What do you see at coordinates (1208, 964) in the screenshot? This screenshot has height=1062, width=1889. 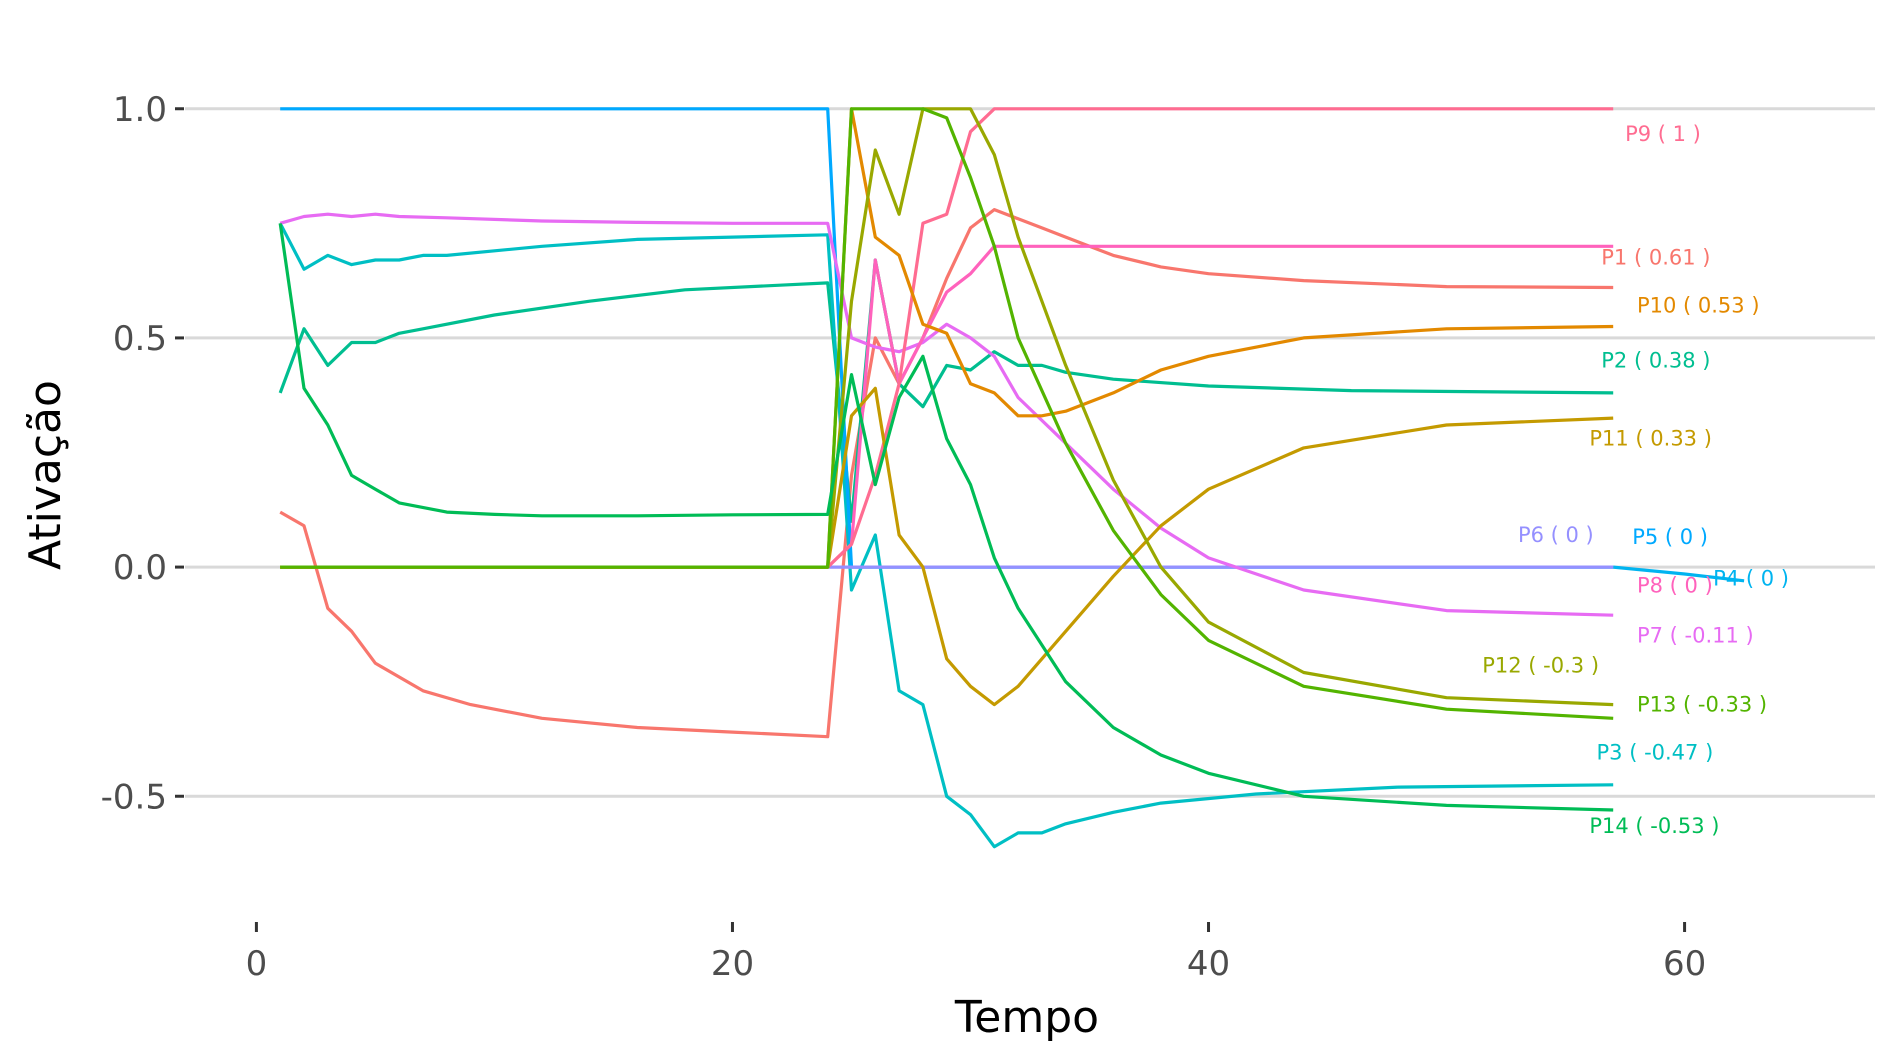 I see `x-tick-label: 40` at bounding box center [1208, 964].